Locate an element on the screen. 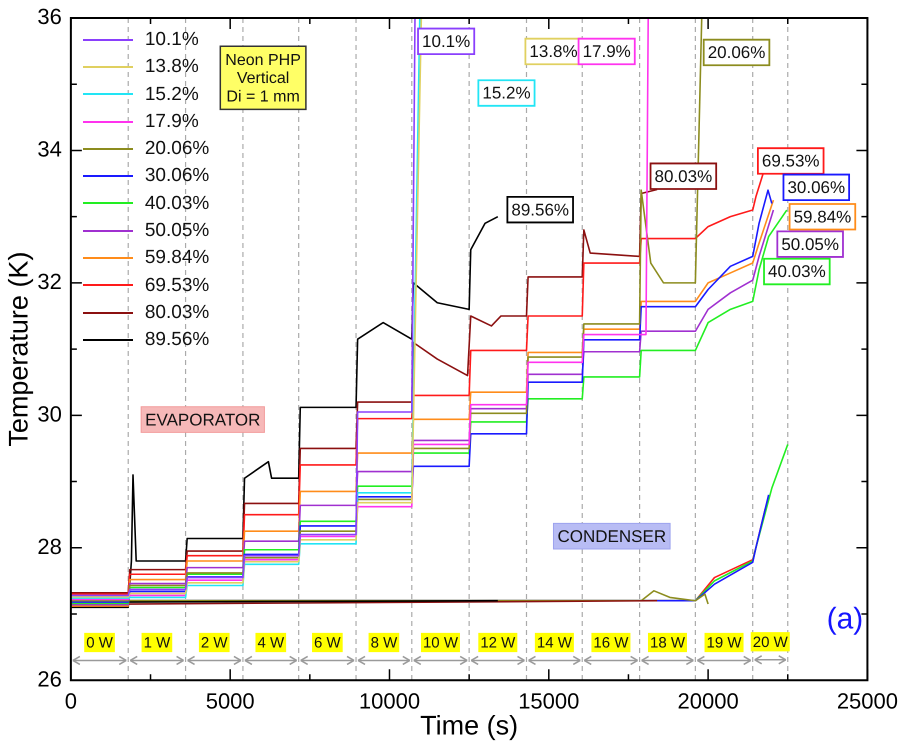  annotation: 12 W is located at coordinates (498, 643).